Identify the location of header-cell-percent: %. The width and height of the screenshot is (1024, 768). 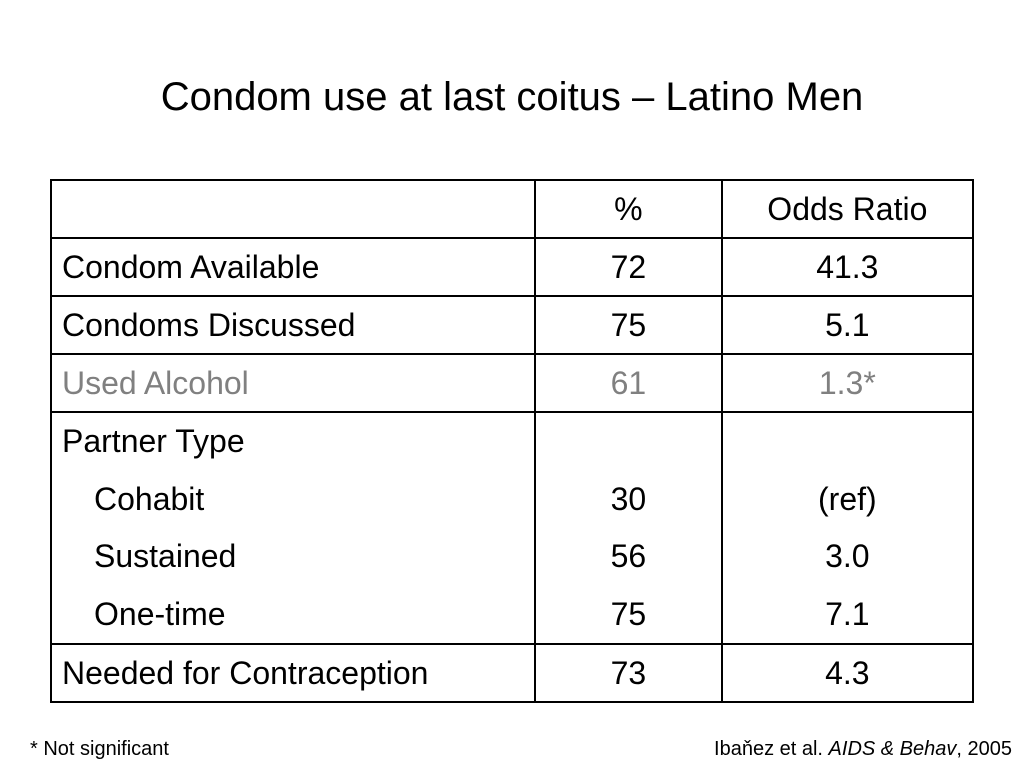
(628, 209).